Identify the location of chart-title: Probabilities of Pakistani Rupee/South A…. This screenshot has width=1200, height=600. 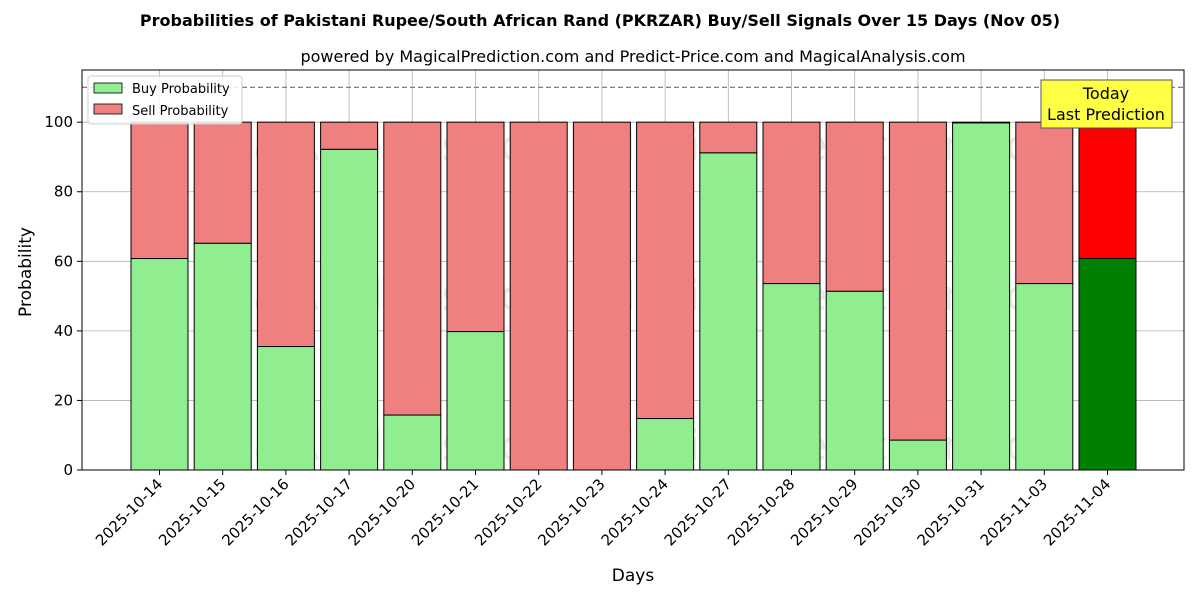
(600, 20).